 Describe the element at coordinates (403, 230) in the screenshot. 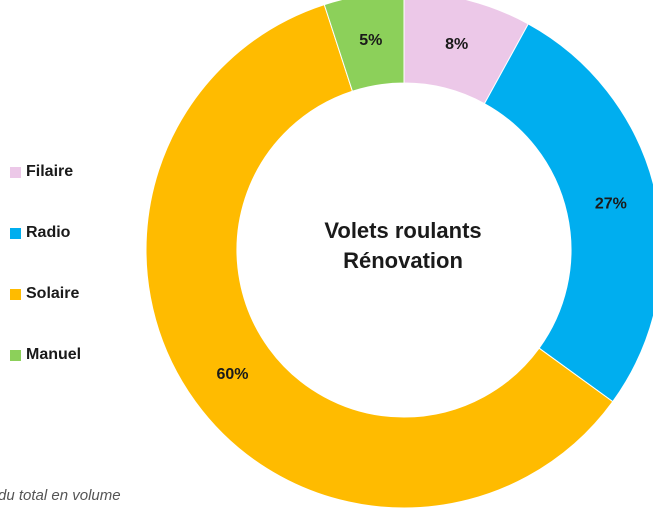

I see `center-title-line-1: Volets roulants` at that location.